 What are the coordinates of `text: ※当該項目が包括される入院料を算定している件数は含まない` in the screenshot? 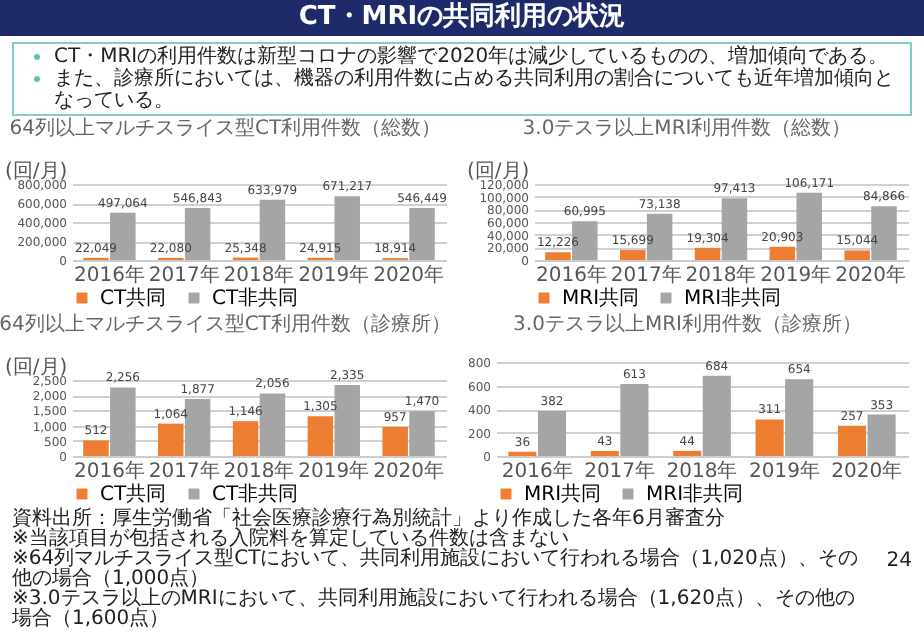 It's located at (290, 539).